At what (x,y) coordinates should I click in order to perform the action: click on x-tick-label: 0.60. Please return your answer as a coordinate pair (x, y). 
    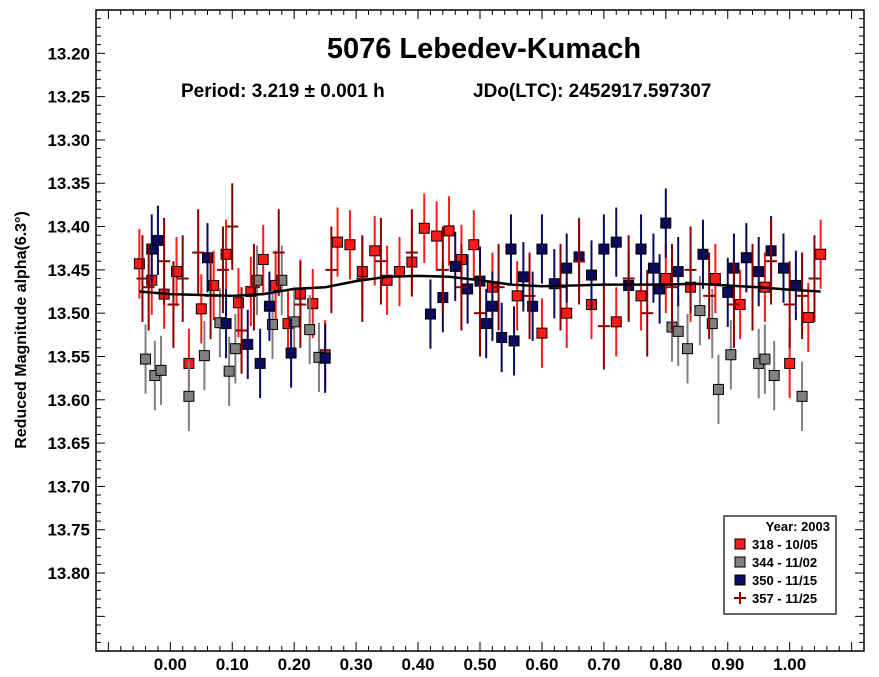
    Looking at the image, I should click on (541, 664).